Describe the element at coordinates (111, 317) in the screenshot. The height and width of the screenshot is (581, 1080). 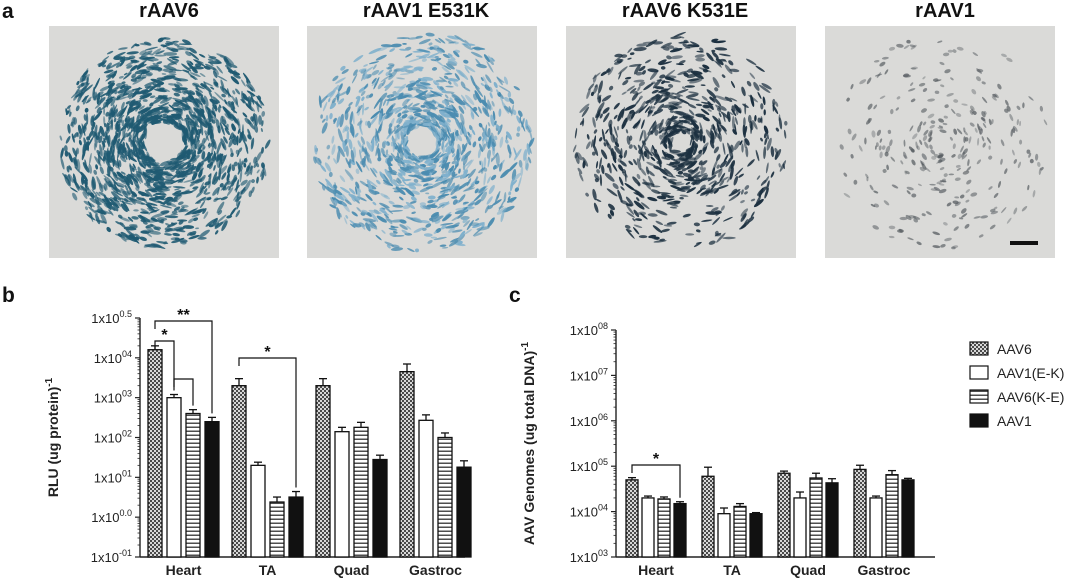
I see `y-tick-label: 1x100.5` at that location.